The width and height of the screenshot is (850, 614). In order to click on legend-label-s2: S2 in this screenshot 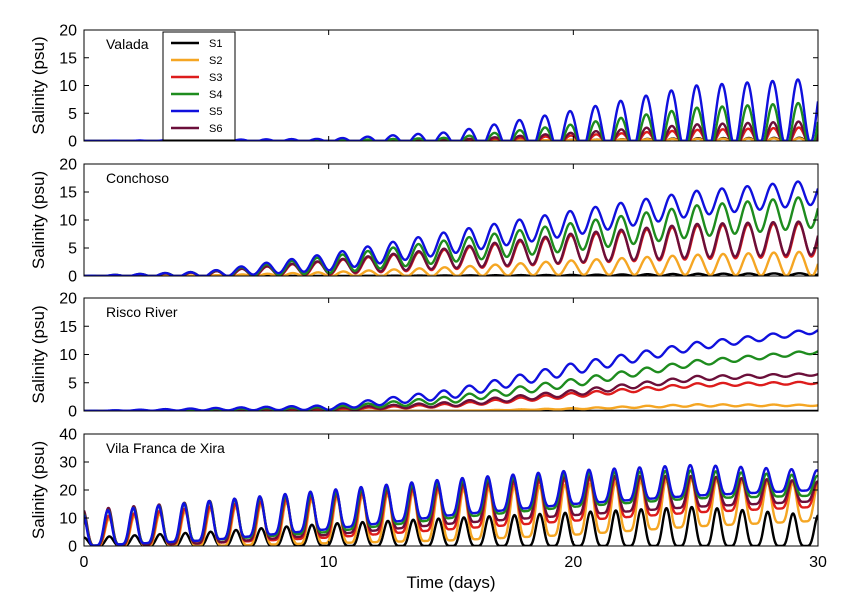, I will do `click(215, 61)`.